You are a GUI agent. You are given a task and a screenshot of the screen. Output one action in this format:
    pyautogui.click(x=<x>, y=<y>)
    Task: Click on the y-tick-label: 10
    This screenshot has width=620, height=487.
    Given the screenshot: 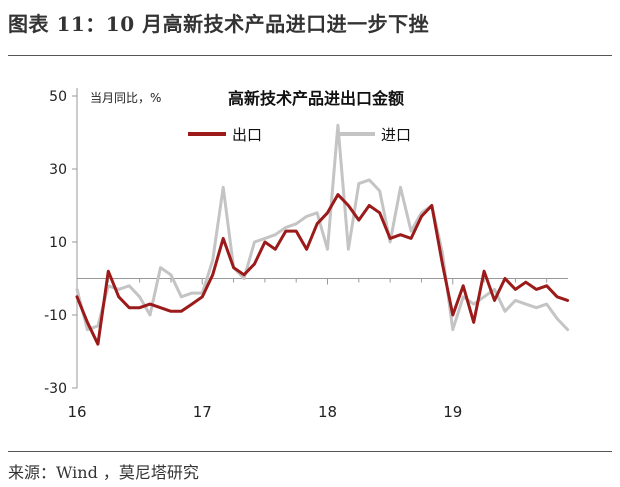 What is the action you would take?
    pyautogui.click(x=58, y=243)
    